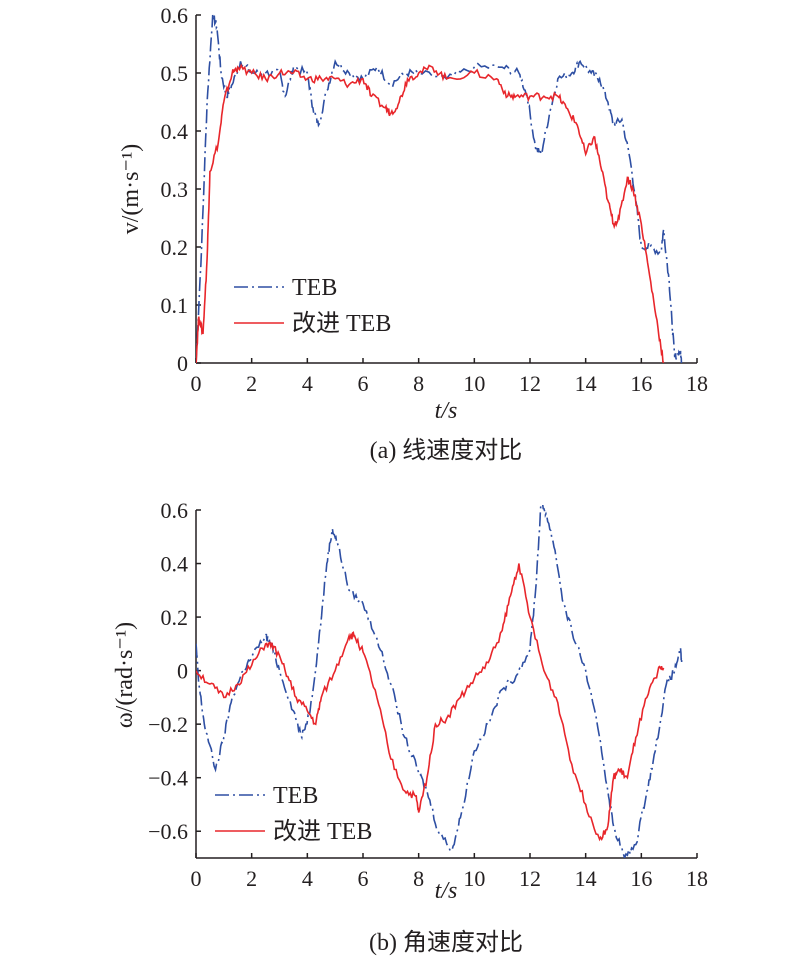  Describe the element at coordinates (131, 189) in the screenshot. I see `y-axis-label: v/(m·s⁻¹)` at that location.